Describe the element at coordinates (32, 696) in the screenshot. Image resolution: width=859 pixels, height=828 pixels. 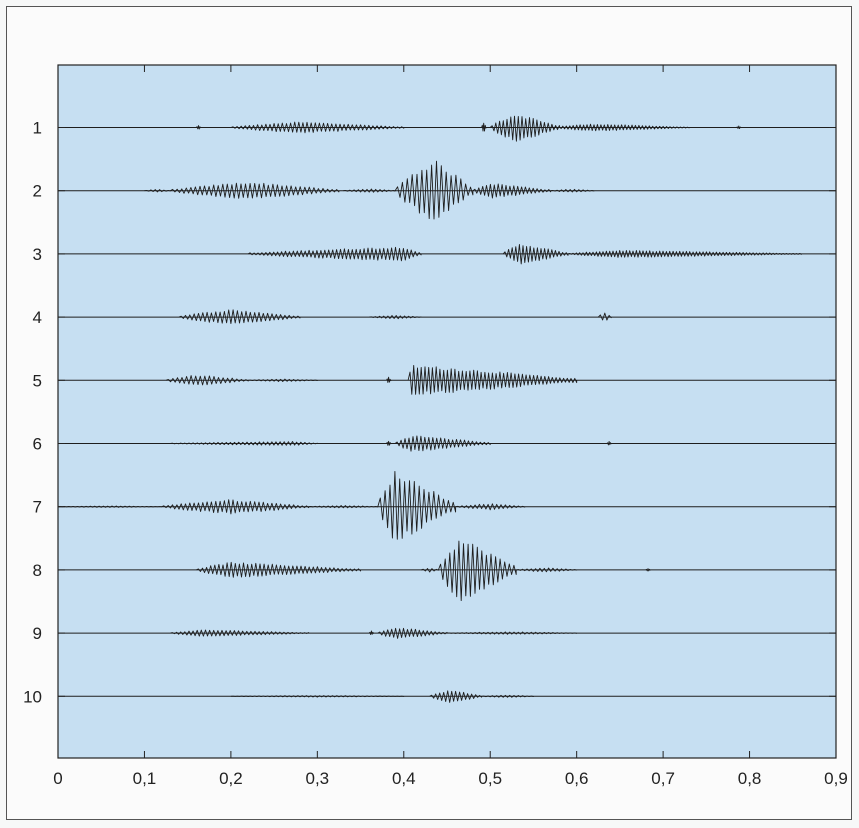
I see `row-label: 10` at that location.